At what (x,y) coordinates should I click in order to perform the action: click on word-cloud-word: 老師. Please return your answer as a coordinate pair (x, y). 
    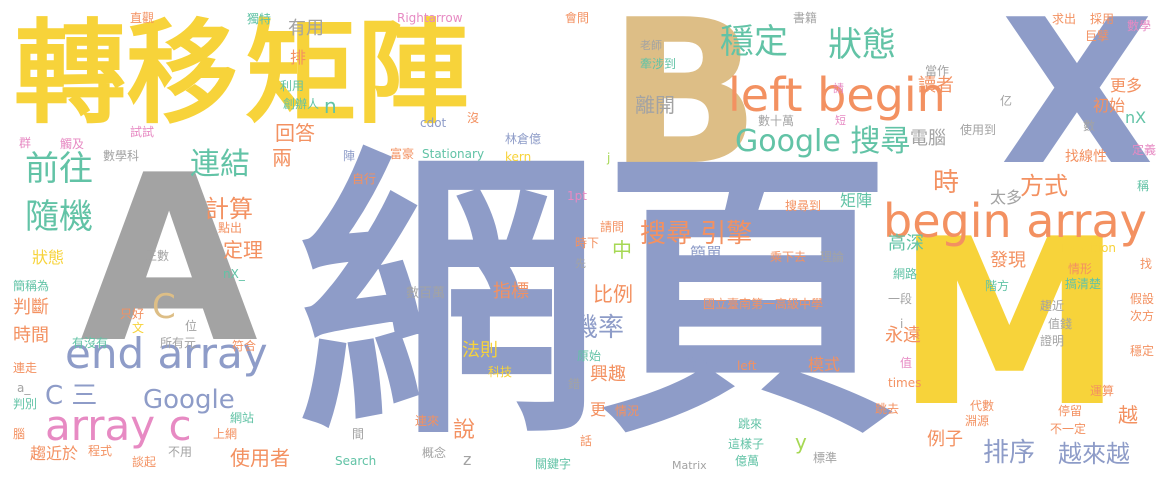
    Looking at the image, I should click on (651, 45).